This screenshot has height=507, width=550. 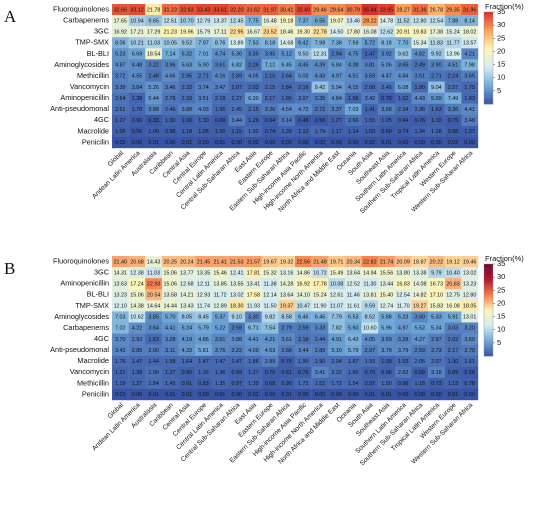 What do you see at coordinates (170, 77) in the screenshot?
I see `cell-label: 4.66` at bounding box center [170, 77].